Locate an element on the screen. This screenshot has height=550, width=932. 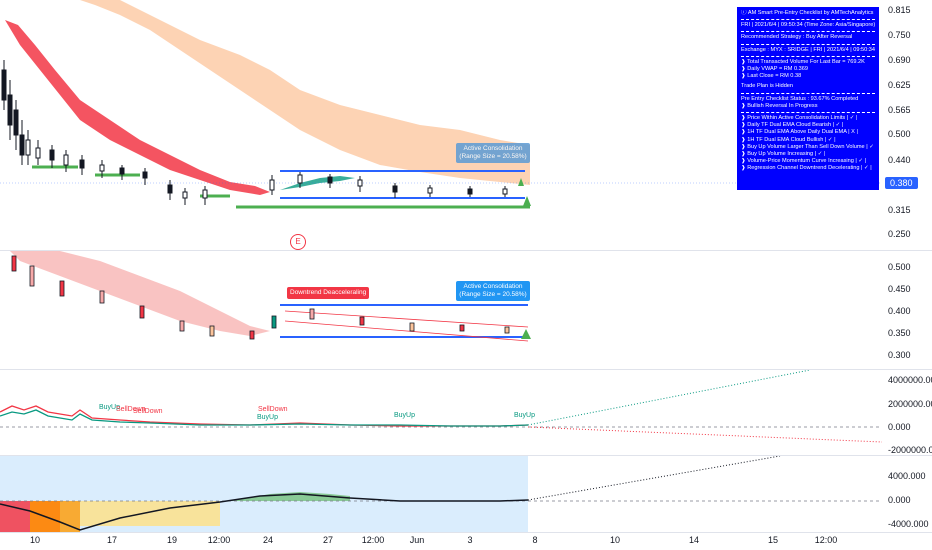
projection-line is located at coordinates (654, 478).